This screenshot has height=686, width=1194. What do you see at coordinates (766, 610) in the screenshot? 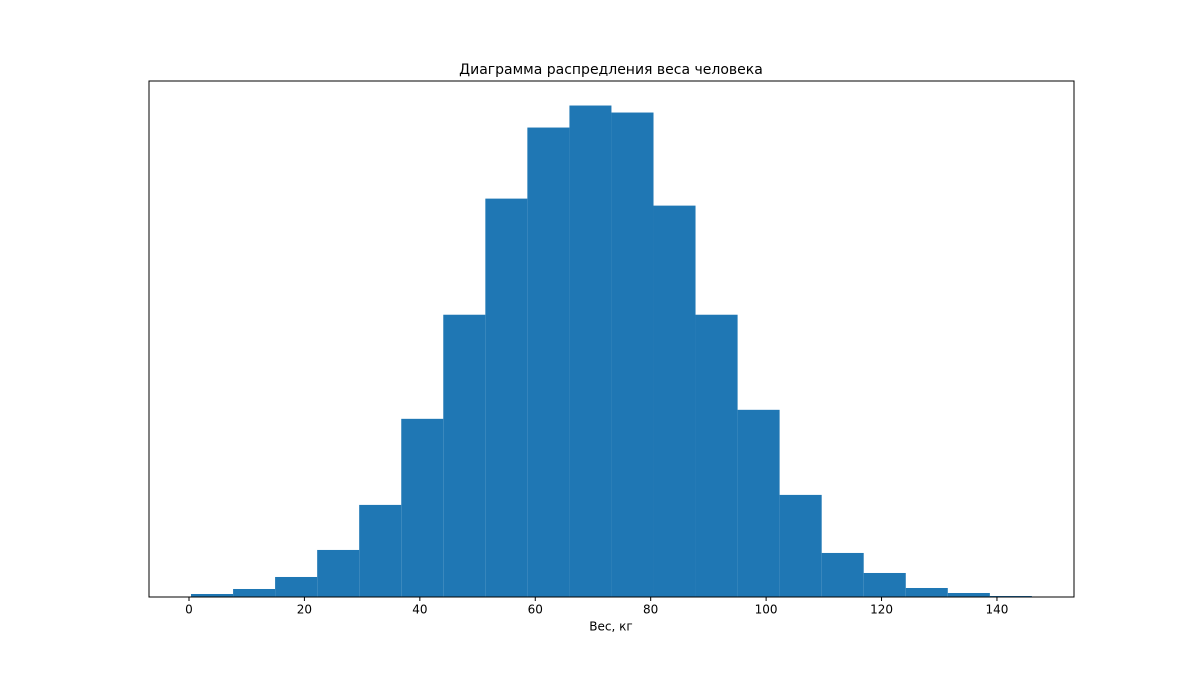
I see `x-tick-label: 100` at bounding box center [766, 610].